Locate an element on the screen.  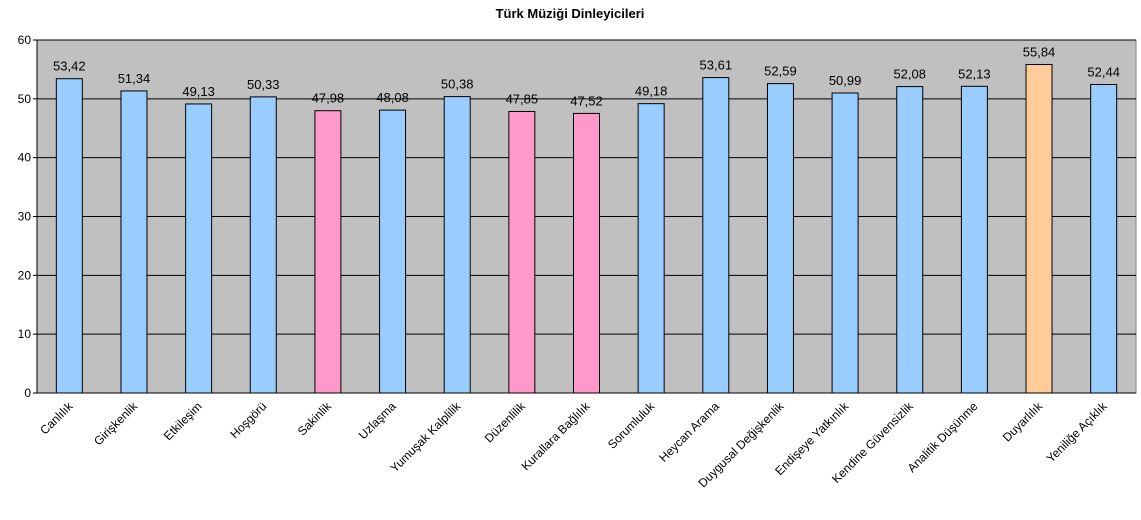
data-label: 53,61 is located at coordinates (716, 65).